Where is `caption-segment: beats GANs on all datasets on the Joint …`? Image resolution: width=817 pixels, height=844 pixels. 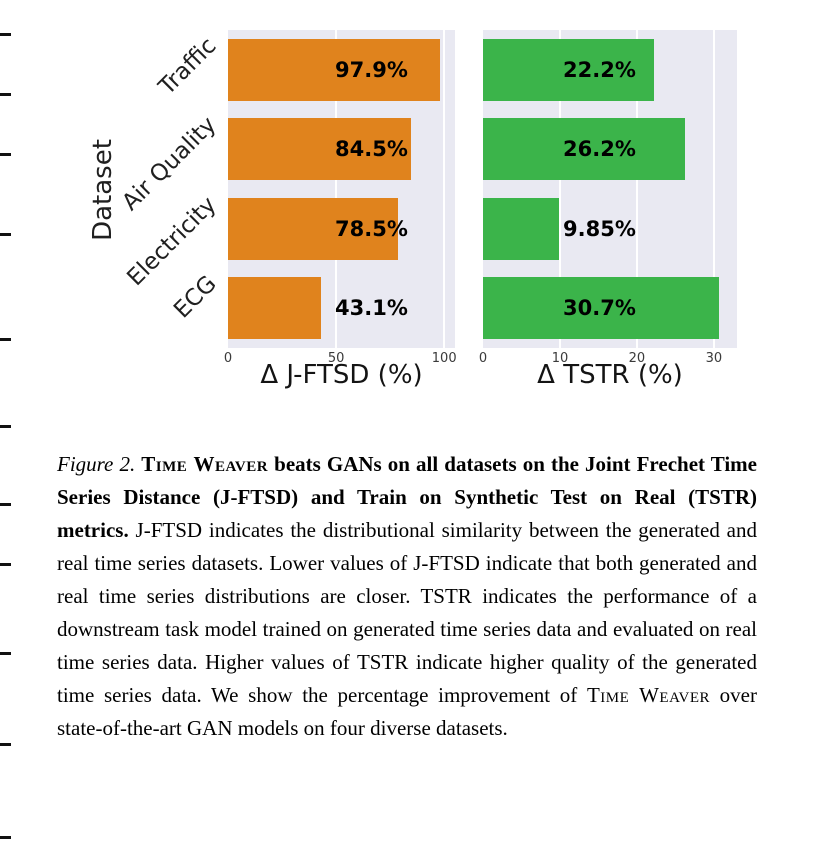
caption-segment: beats GANs on all datasets on the Joint … is located at coordinates (407, 497).